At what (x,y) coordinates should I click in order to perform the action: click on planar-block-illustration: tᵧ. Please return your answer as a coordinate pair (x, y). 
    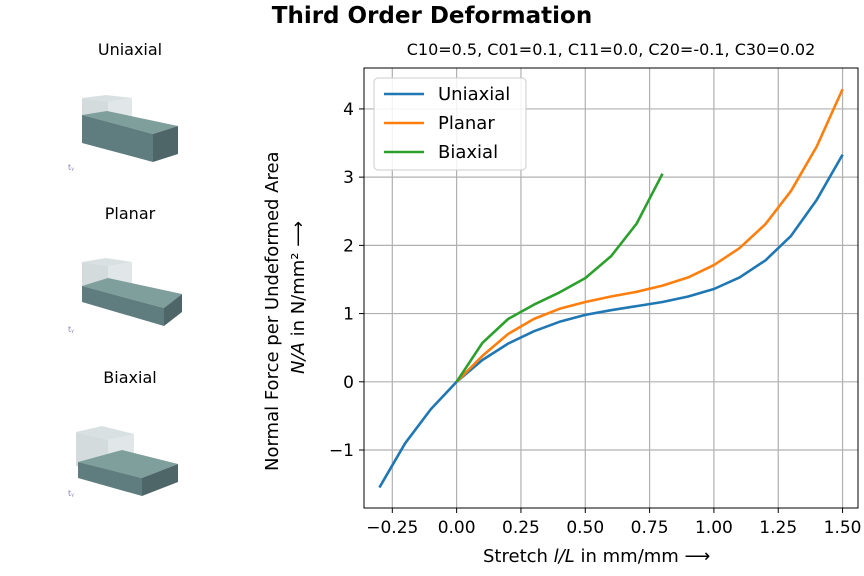
    Looking at the image, I should click on (125, 296).